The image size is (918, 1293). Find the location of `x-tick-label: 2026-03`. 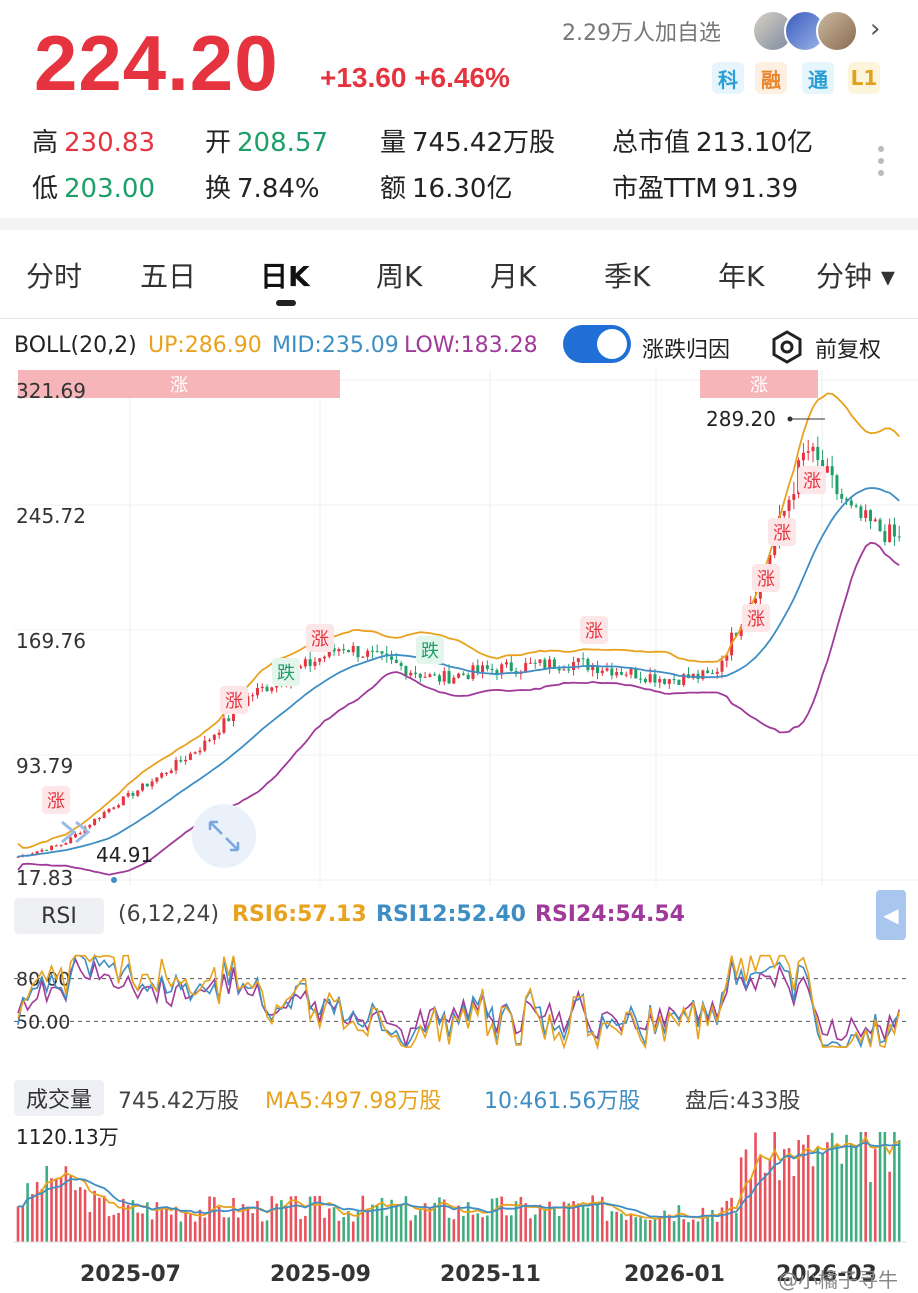

x-tick-label: 2026-03 is located at coordinates (826, 1274).